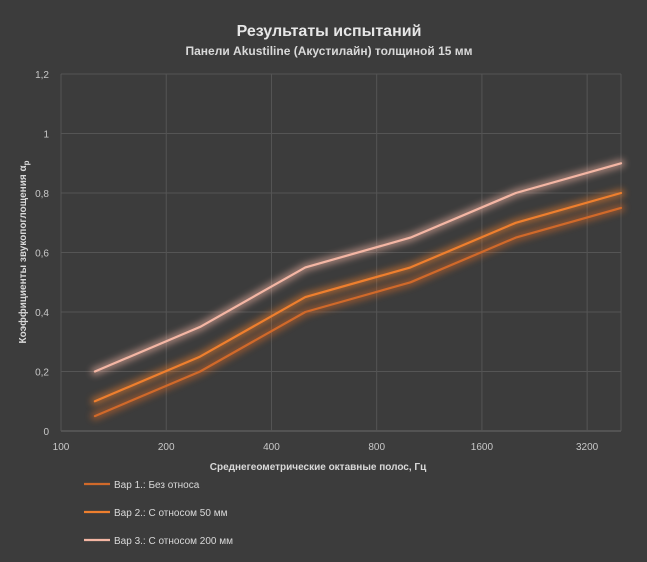  What do you see at coordinates (376, 447) in the screenshot?
I see `x-tick-label: 800` at bounding box center [376, 447].